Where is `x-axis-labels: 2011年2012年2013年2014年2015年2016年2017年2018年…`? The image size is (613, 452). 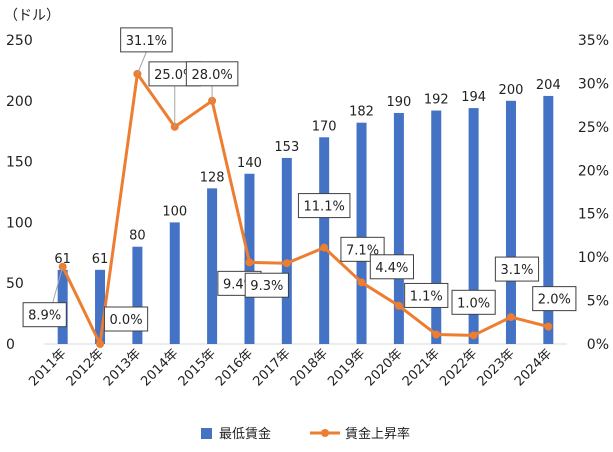 x-axis-labels: 2011年2012年2013年2014年2015年2016年2017年2018年… is located at coordinates (290, 367).